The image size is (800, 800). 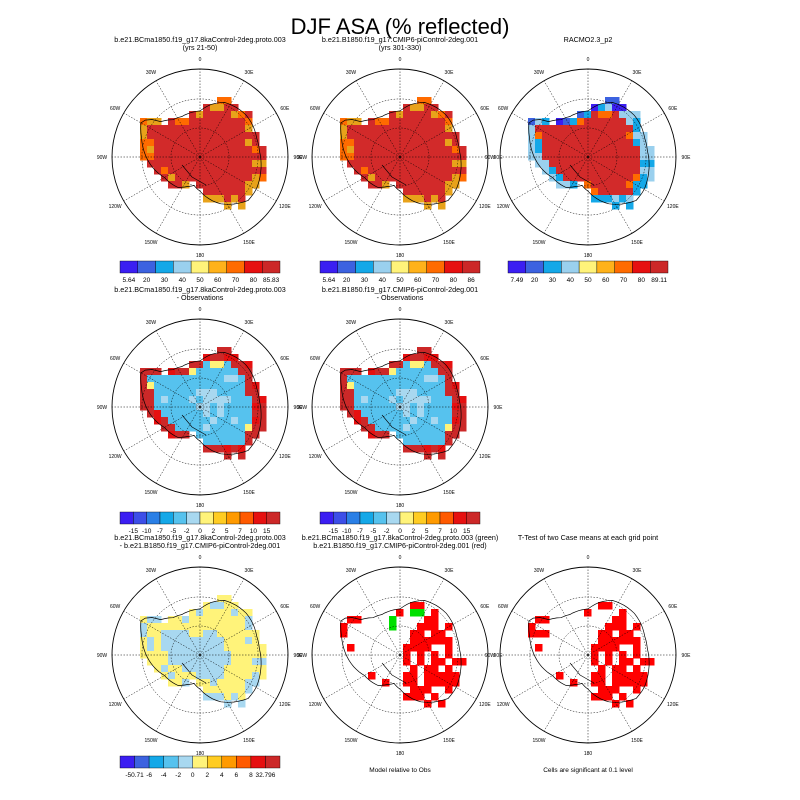 I want to click on longitude-label: 30E, so click(x=250, y=73).